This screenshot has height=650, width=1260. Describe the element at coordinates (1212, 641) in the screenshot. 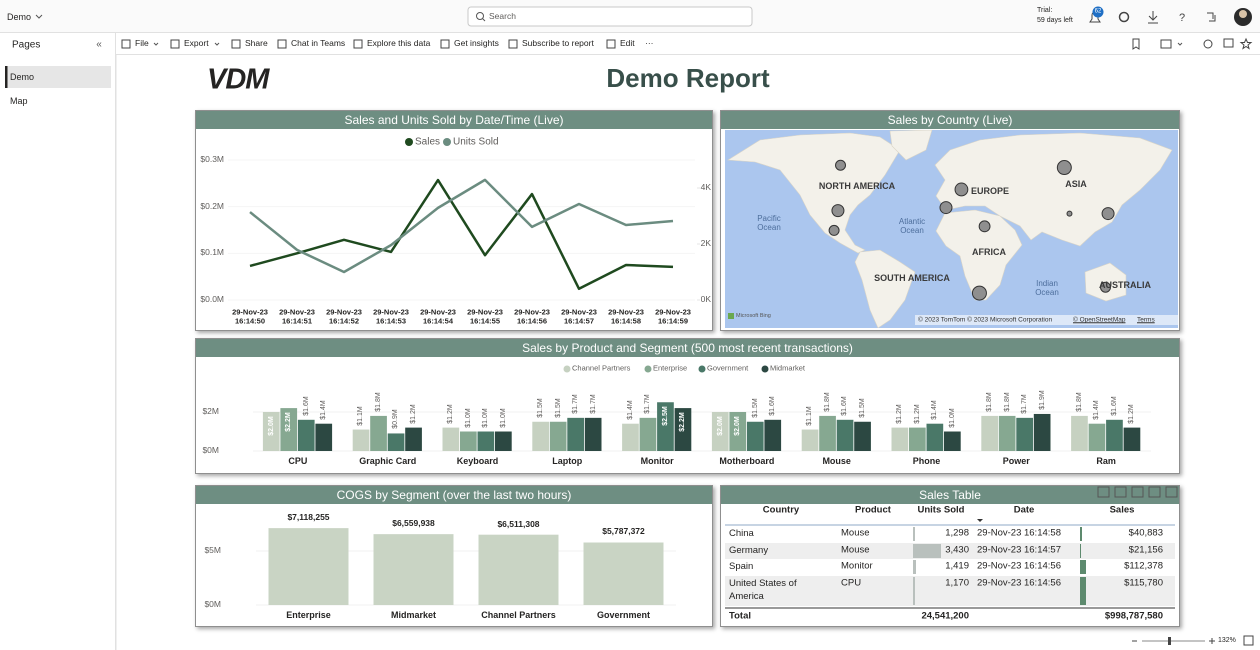

I see `zoom-in` at that location.